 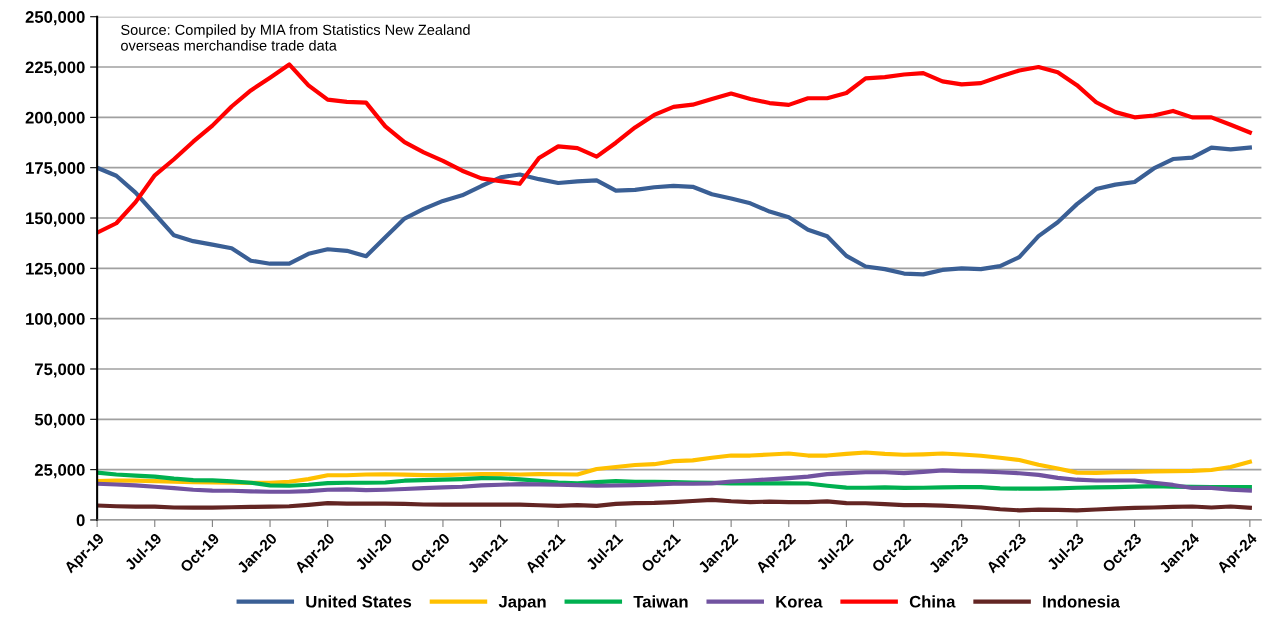 What do you see at coordinates (60, 370) in the screenshot?
I see `y-tick-label: 75,000` at bounding box center [60, 370].